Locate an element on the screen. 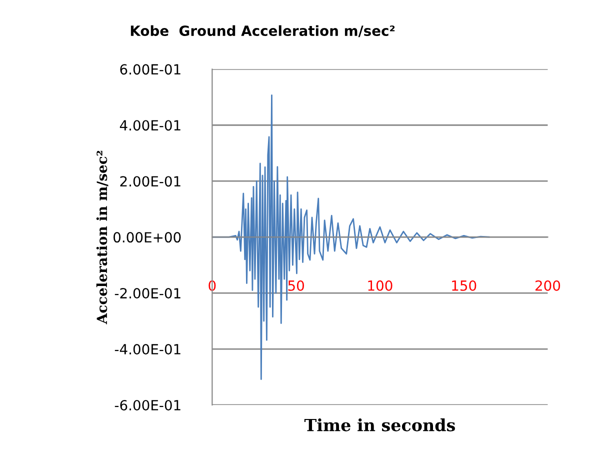  x-tick-label: 100 is located at coordinates (380, 285).